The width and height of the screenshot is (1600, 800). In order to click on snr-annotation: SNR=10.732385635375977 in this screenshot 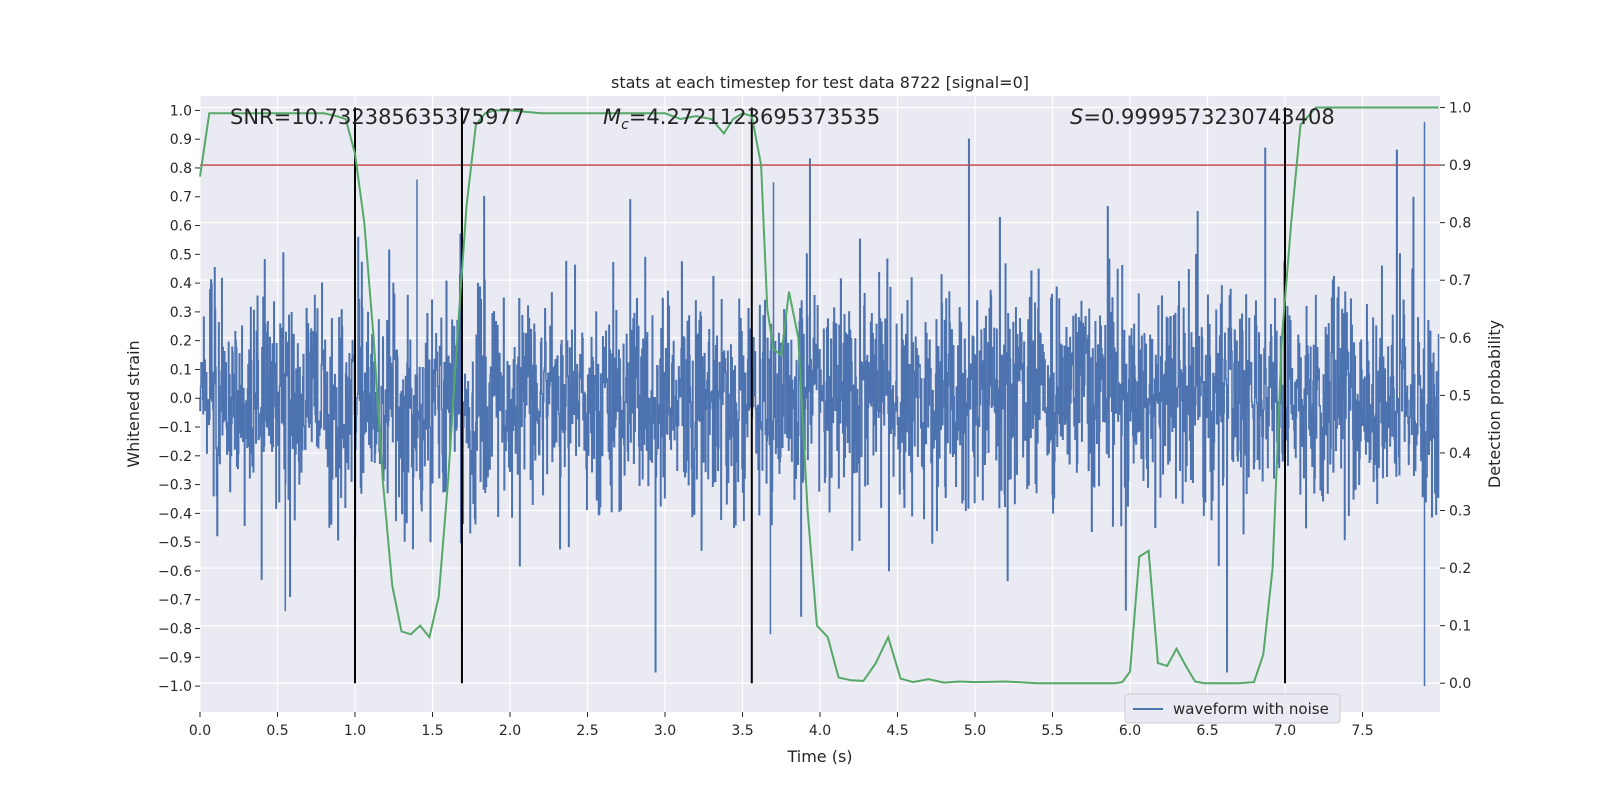, I will do `click(377, 117)`.